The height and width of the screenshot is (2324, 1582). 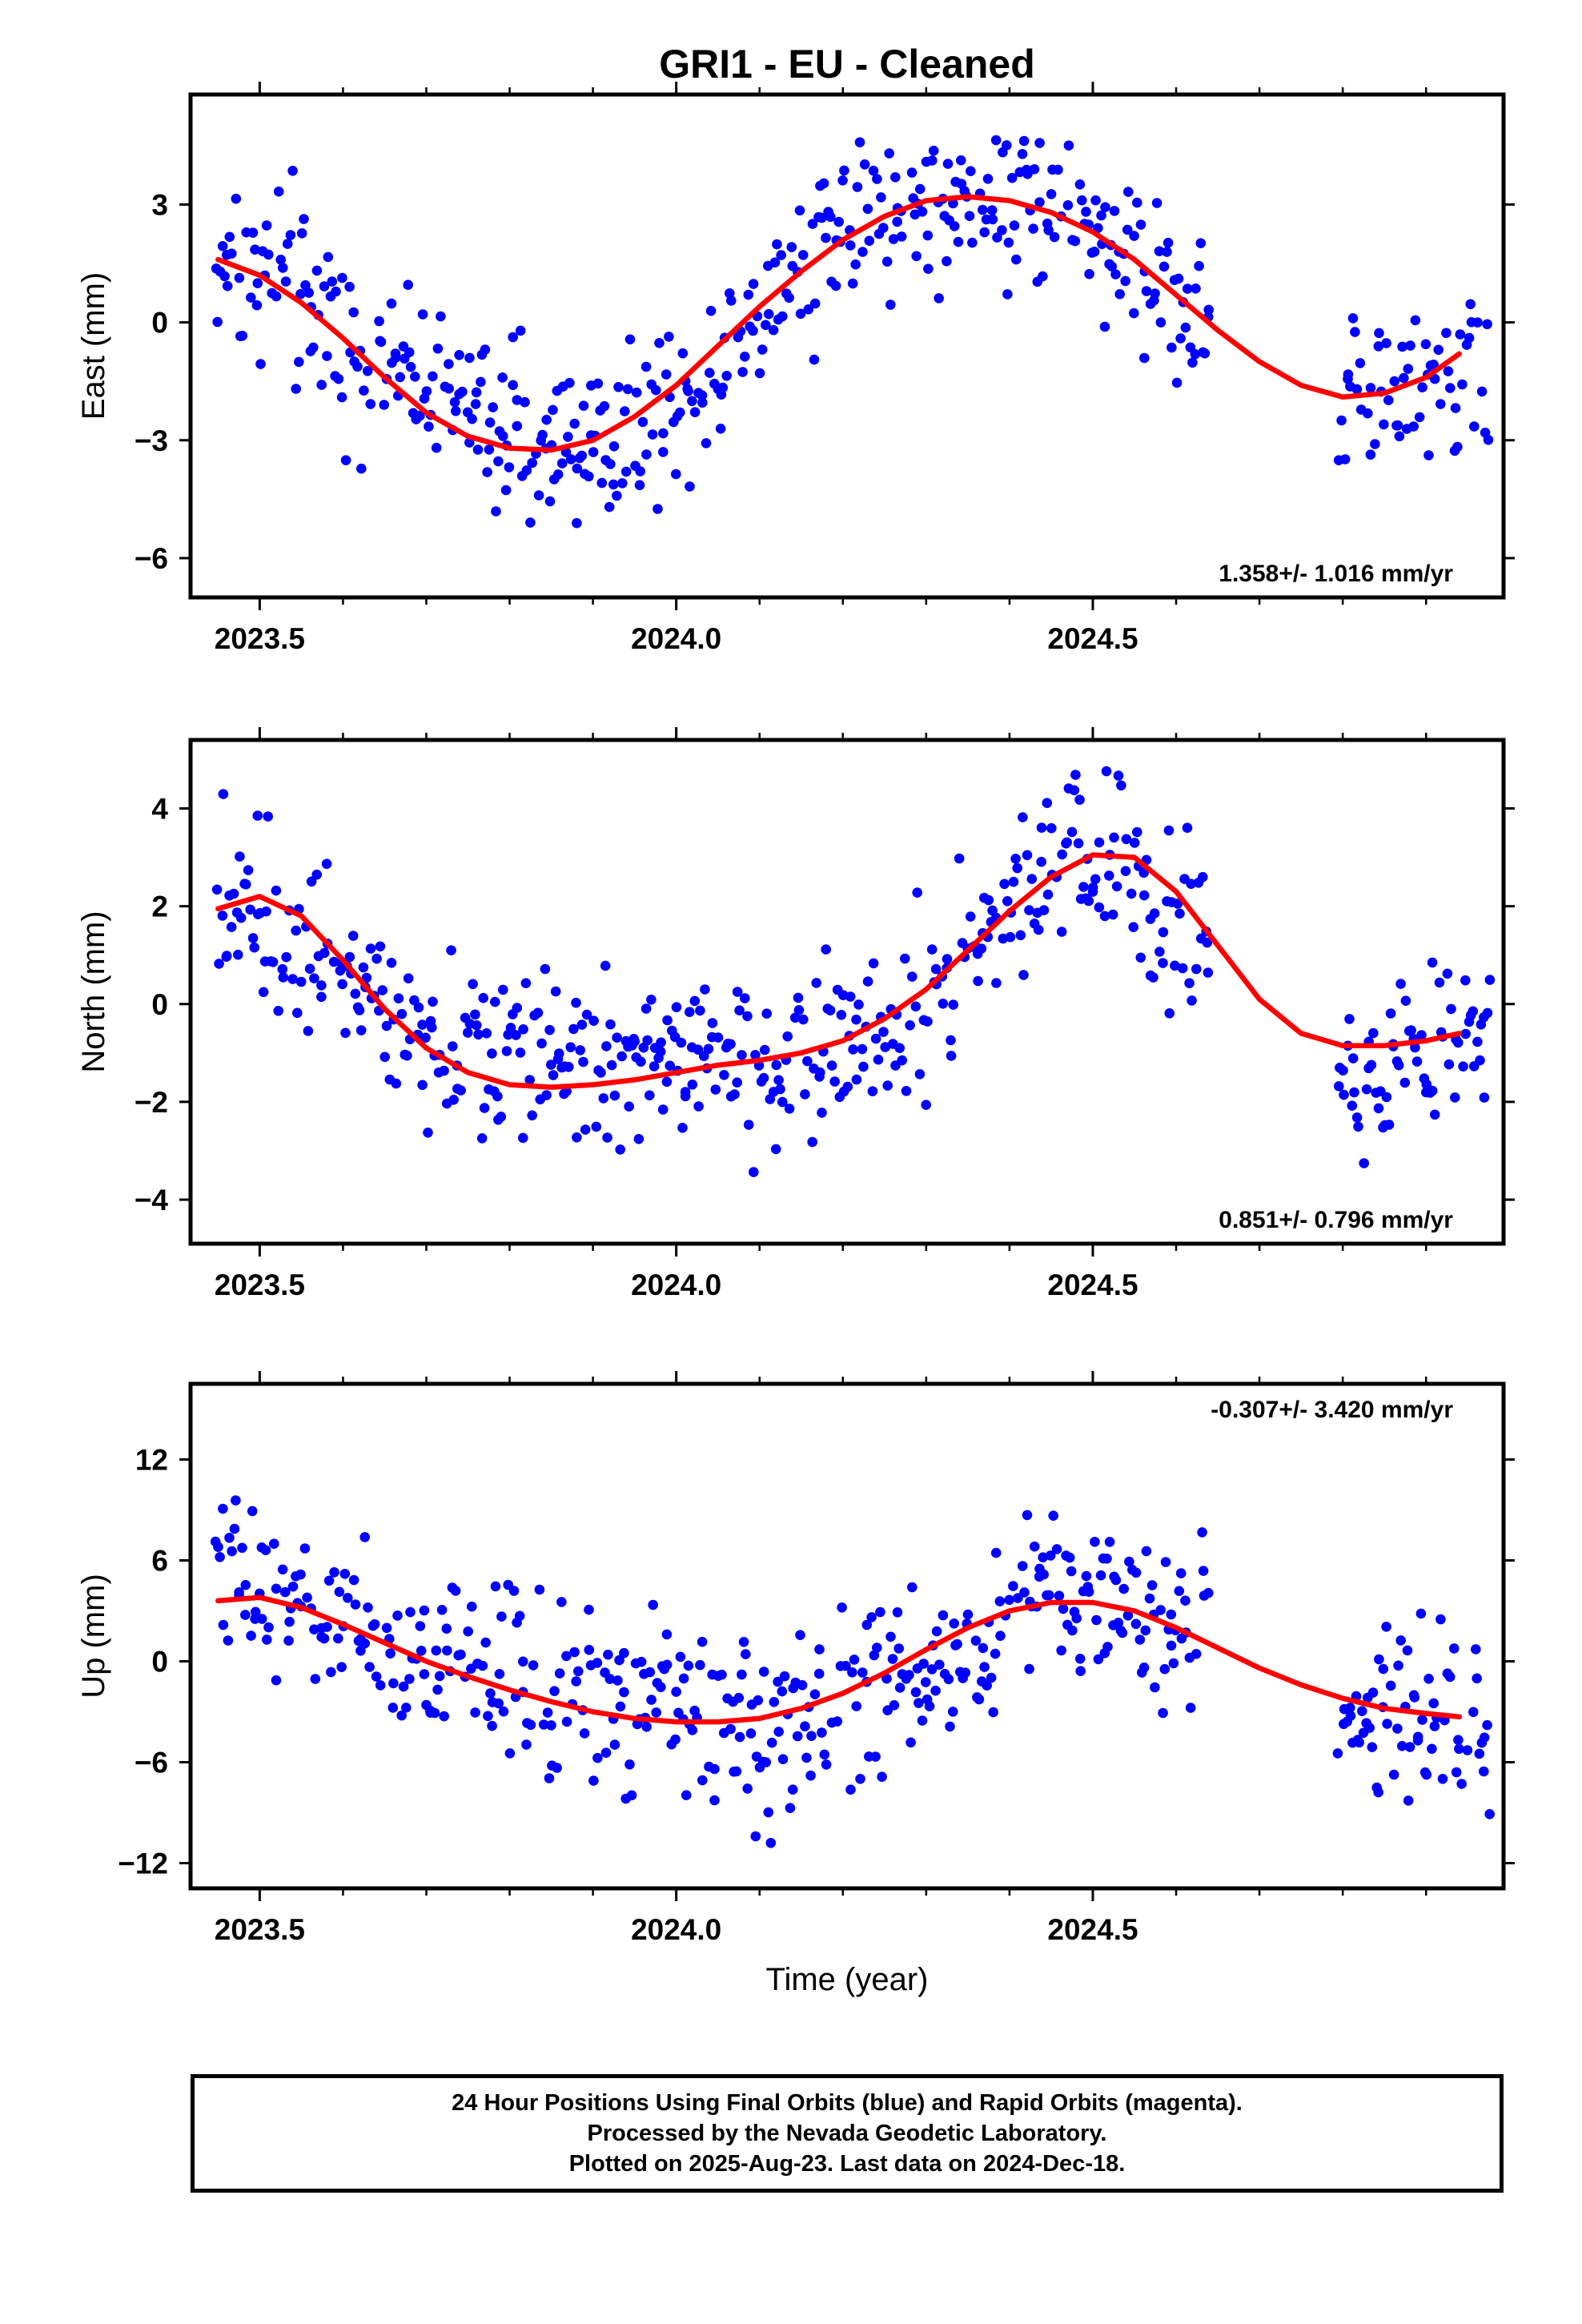 I want to click on observation-points-up, so click(x=852, y=1672).